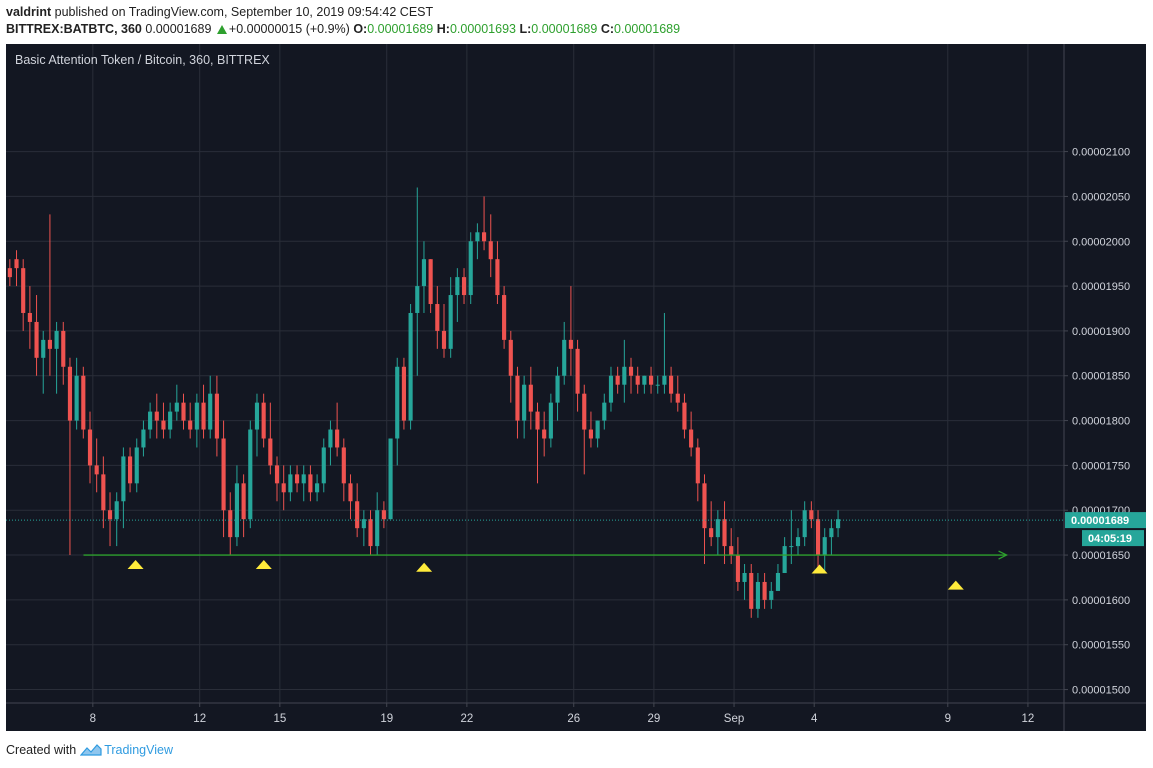 This screenshot has width=1153, height=768. I want to click on current-price-label-bg, so click(1105, 520).